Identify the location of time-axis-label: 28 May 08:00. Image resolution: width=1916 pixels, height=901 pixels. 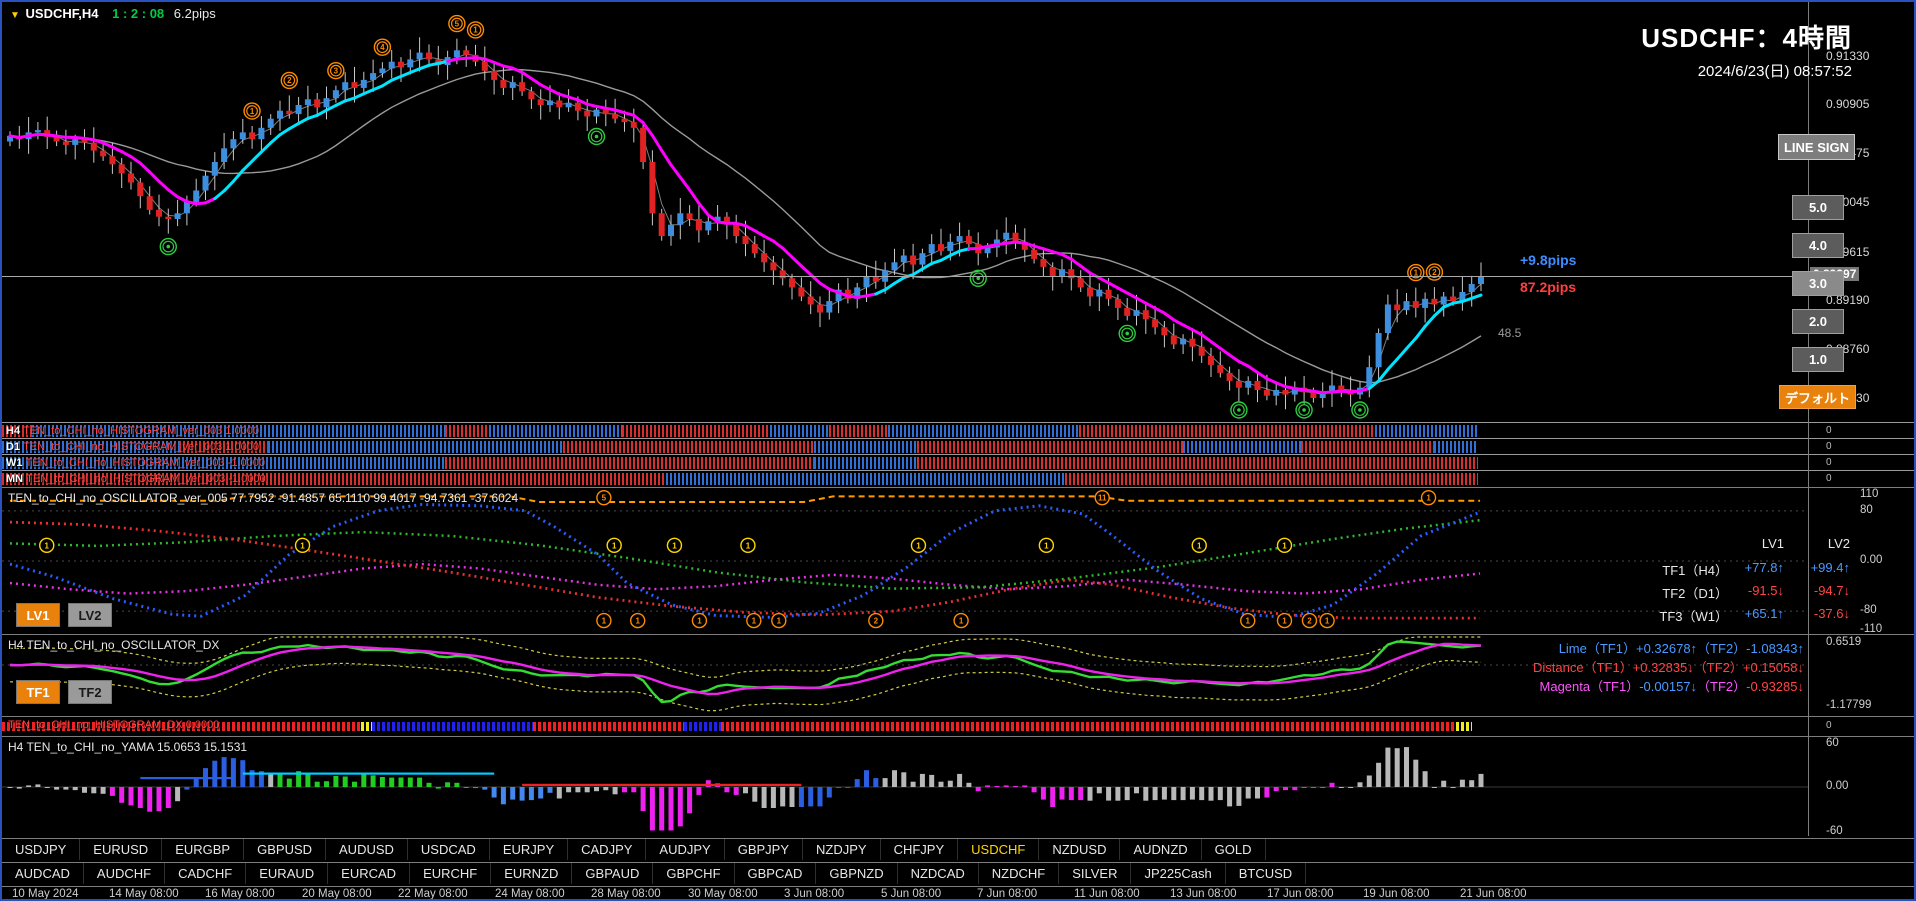
(626, 894).